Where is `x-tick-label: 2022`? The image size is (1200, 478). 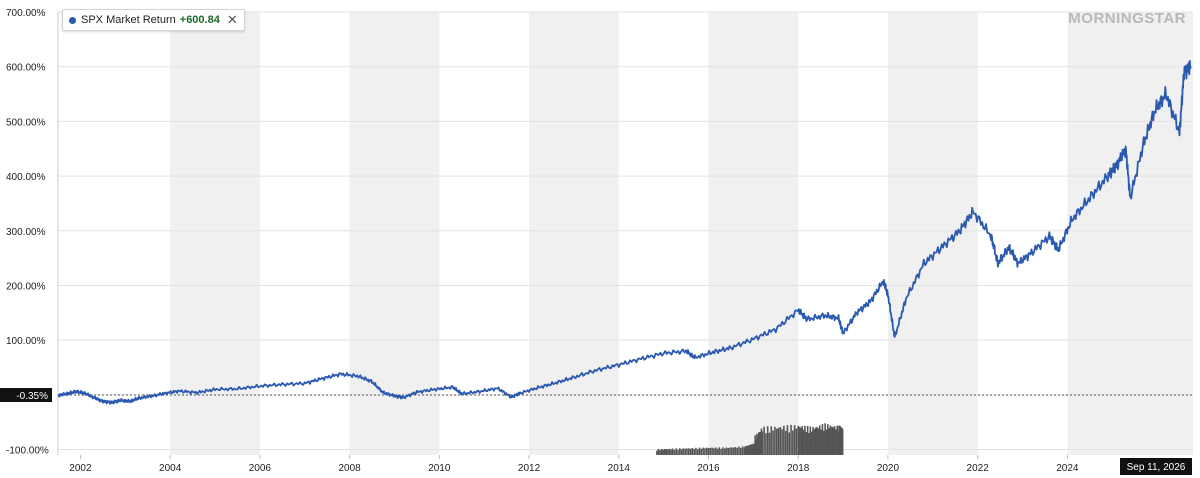 x-tick-label: 2022 is located at coordinates (978, 468).